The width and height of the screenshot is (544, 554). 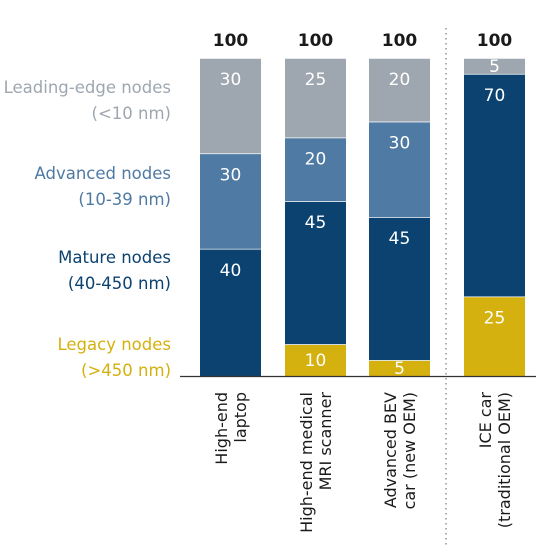 I want to click on legend-entry: Mature nodes, so click(x=114, y=257).